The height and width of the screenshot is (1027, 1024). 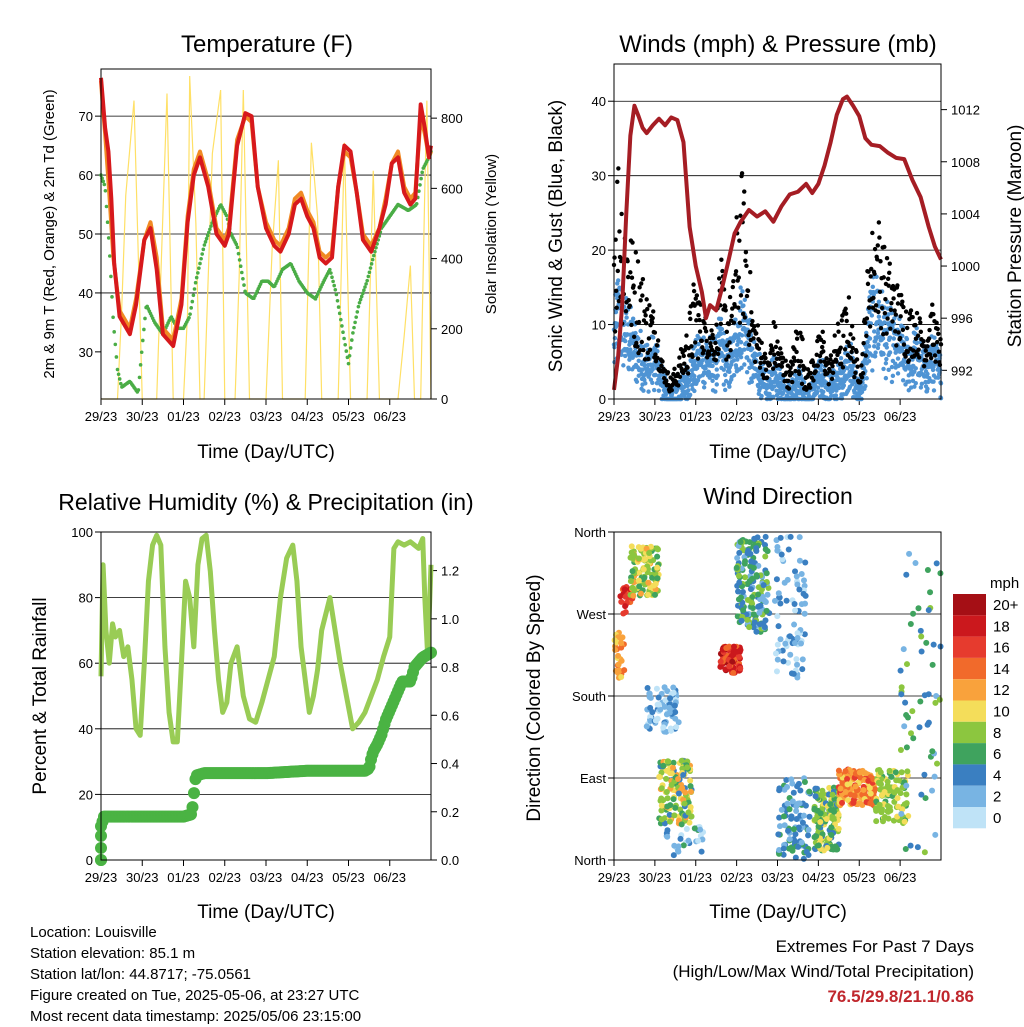 What do you see at coordinates (224, 877) in the screenshot?
I see `x-tick-label: 02/23` at bounding box center [224, 877].